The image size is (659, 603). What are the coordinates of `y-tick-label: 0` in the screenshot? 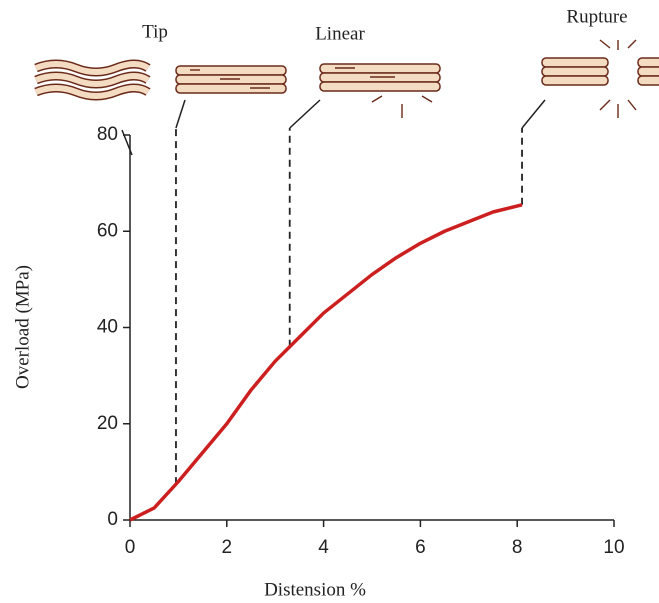 It's located at (112, 519).